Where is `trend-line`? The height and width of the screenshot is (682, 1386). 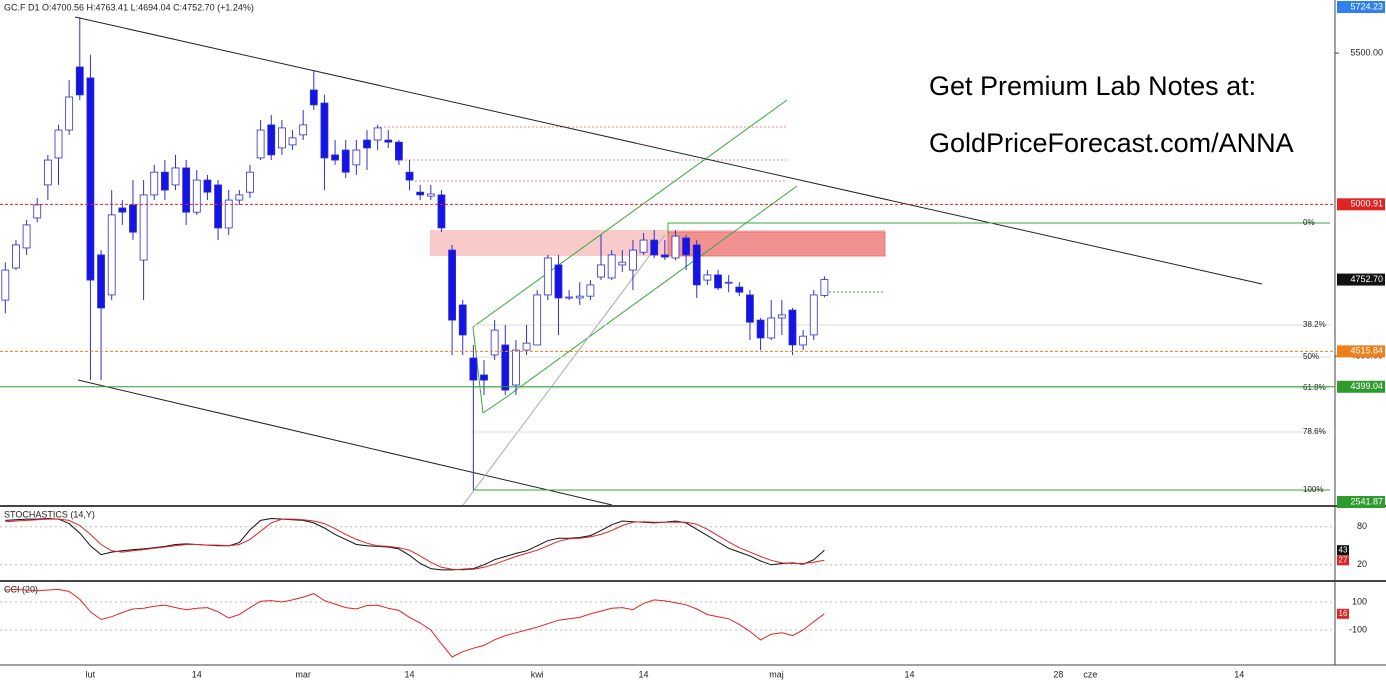 trend-line is located at coordinates (345, 442).